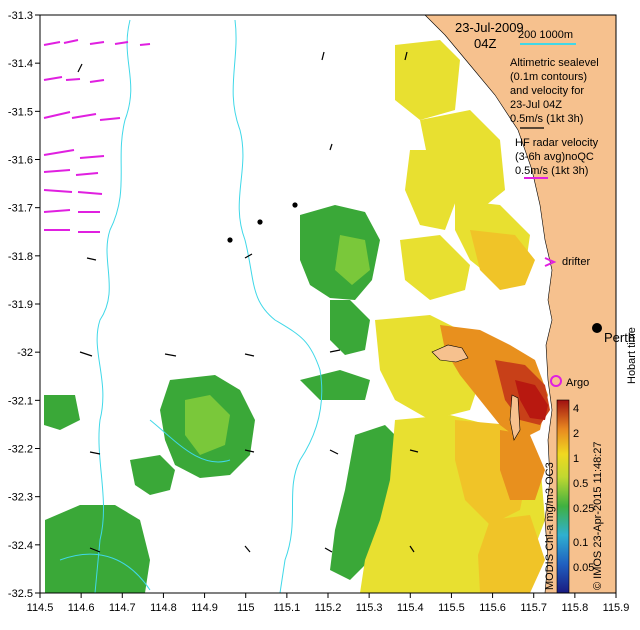 Image resolution: width=640 pixels, height=630 pixels. I want to click on x-tick-label: 115.7, so click(533, 608).